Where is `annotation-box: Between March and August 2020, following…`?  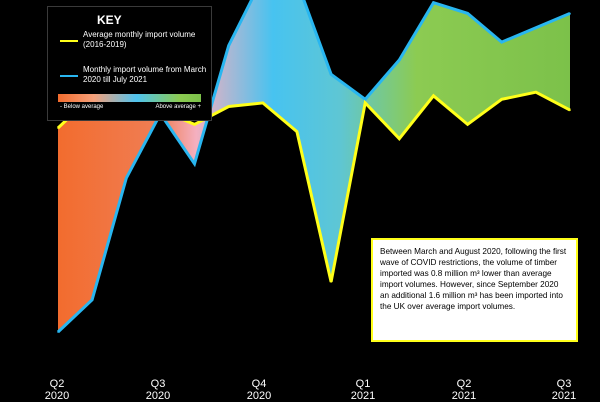 annotation-box: Between March and August 2020, following… is located at coordinates (474, 290).